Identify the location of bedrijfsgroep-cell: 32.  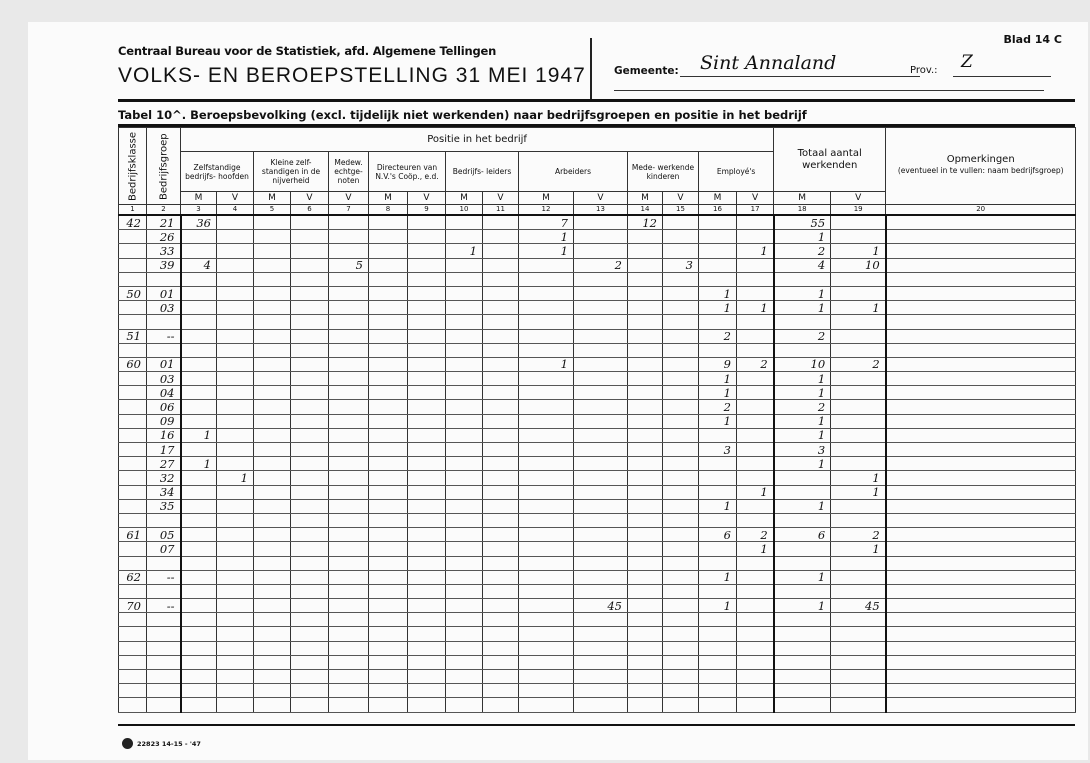
(164, 478).